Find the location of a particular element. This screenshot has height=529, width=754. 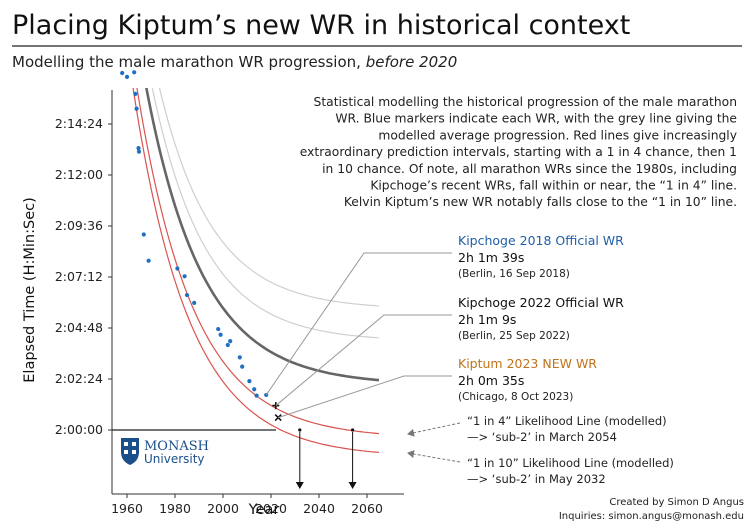

monash-logo: MONASH University is located at coordinates (165, 452).